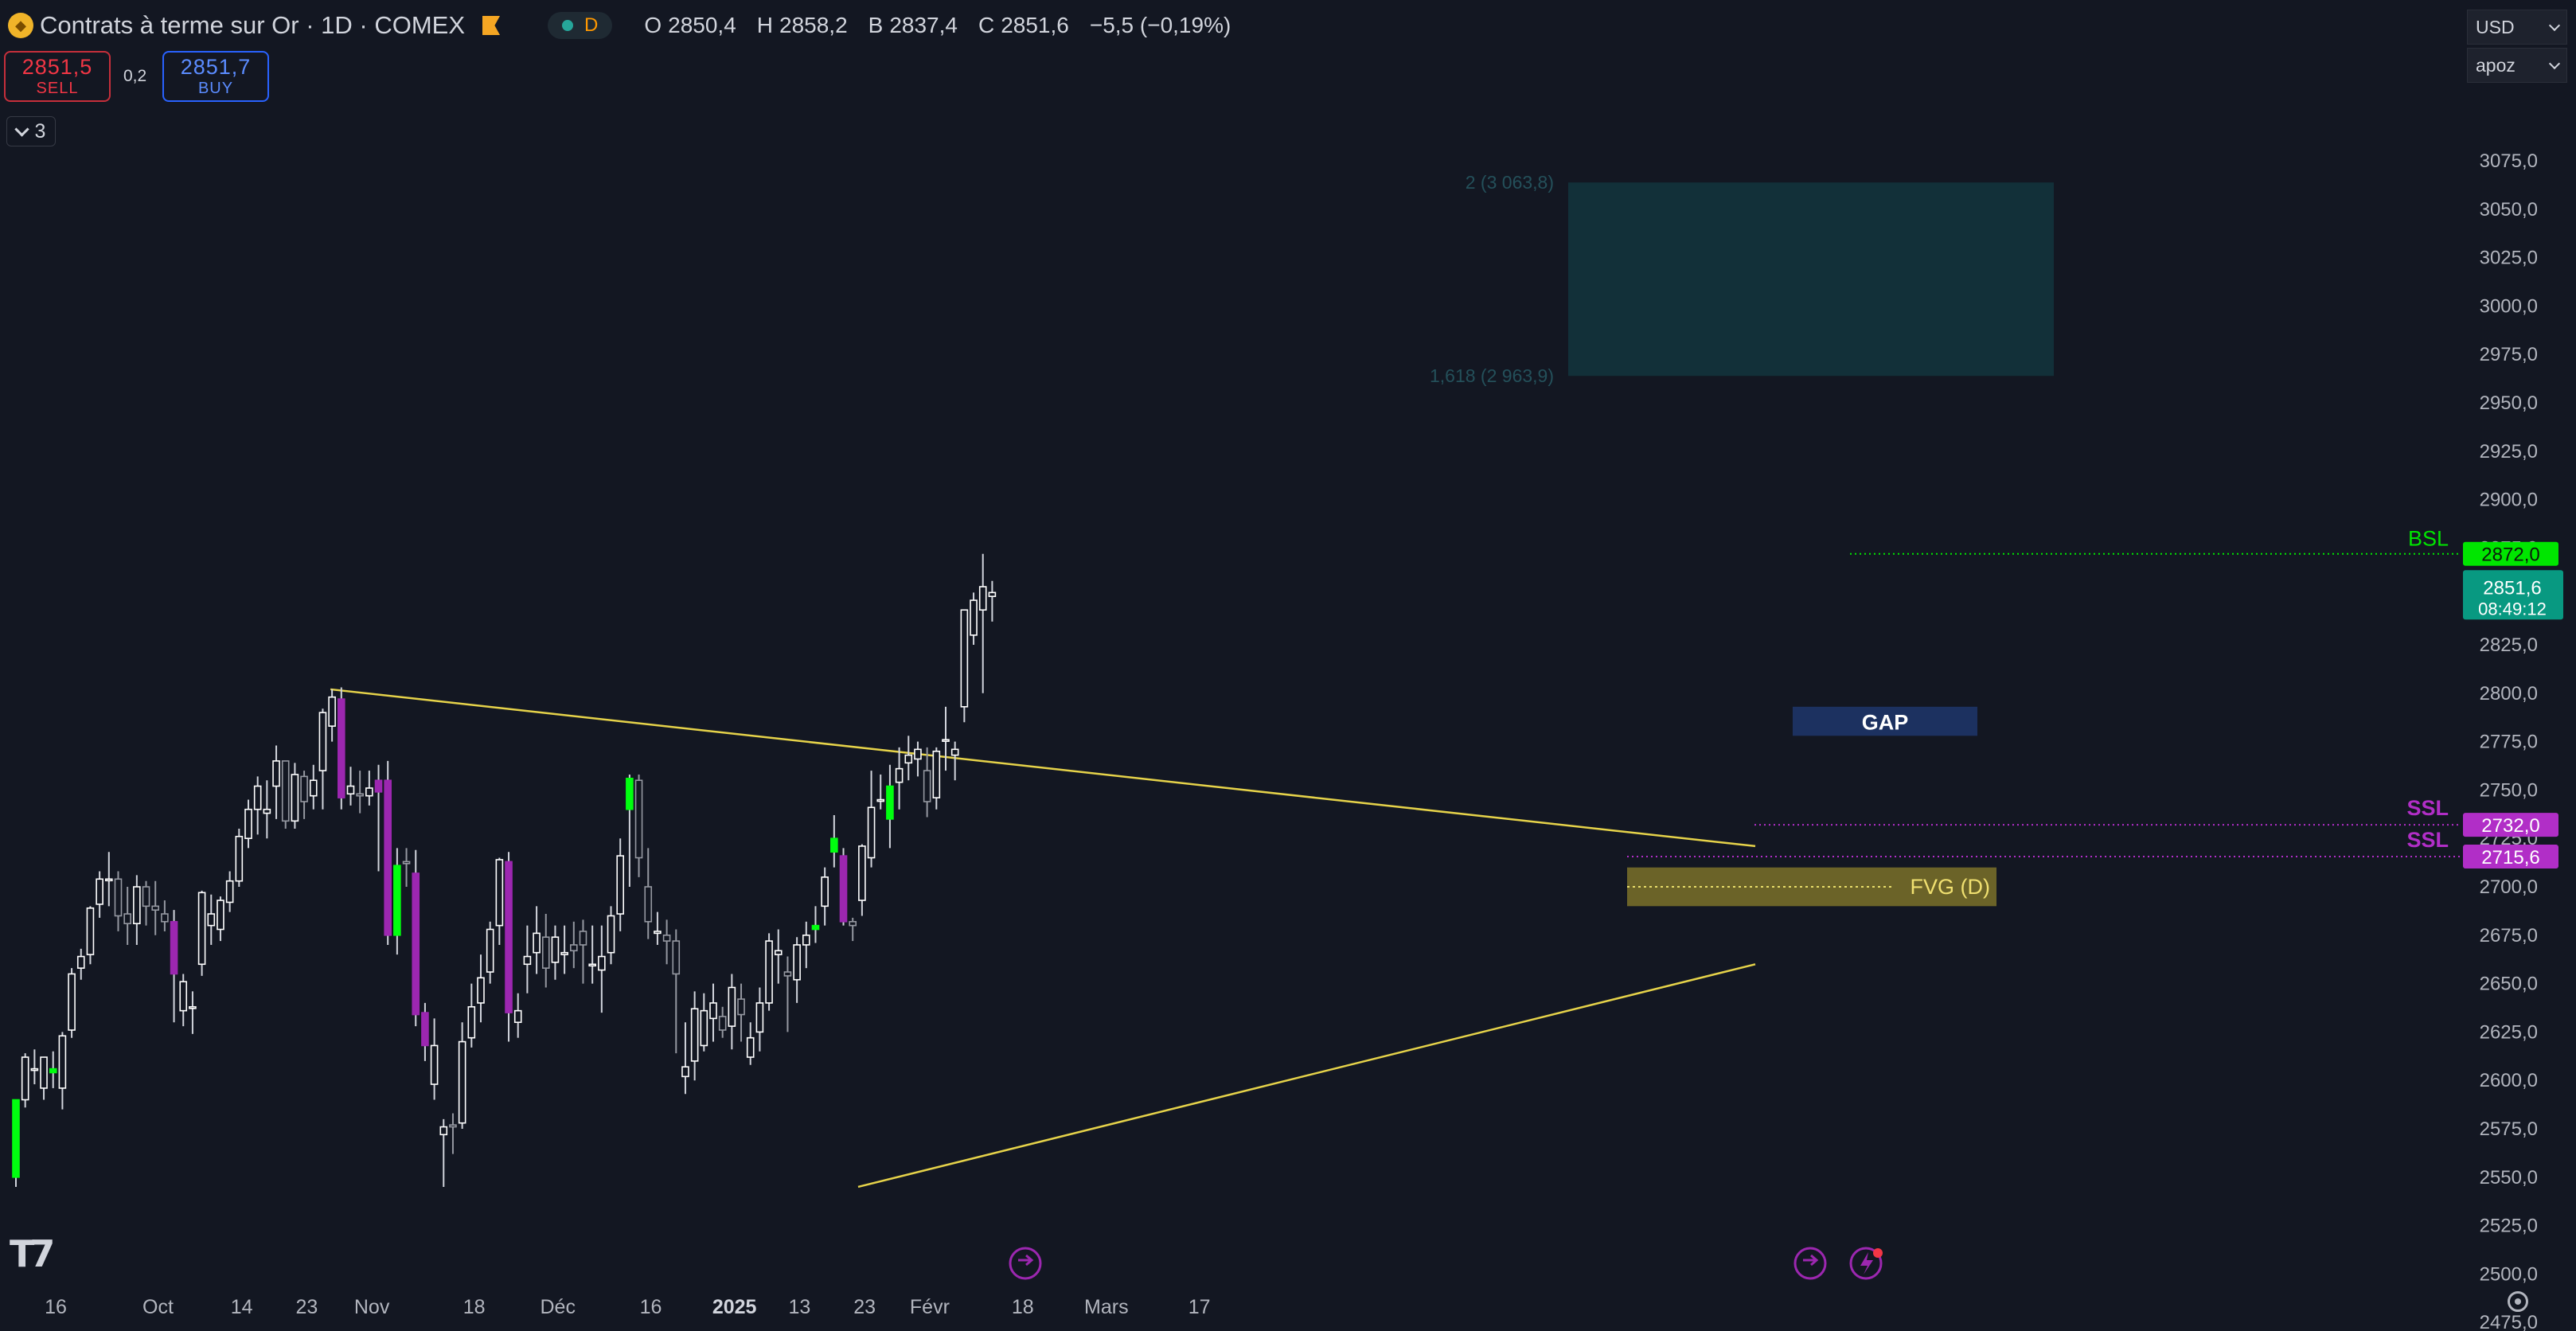 Image resolution: width=2576 pixels, height=1331 pixels. What do you see at coordinates (2509, 645) in the screenshot?
I see `y-axis-tick-label: 2825,0` at bounding box center [2509, 645].